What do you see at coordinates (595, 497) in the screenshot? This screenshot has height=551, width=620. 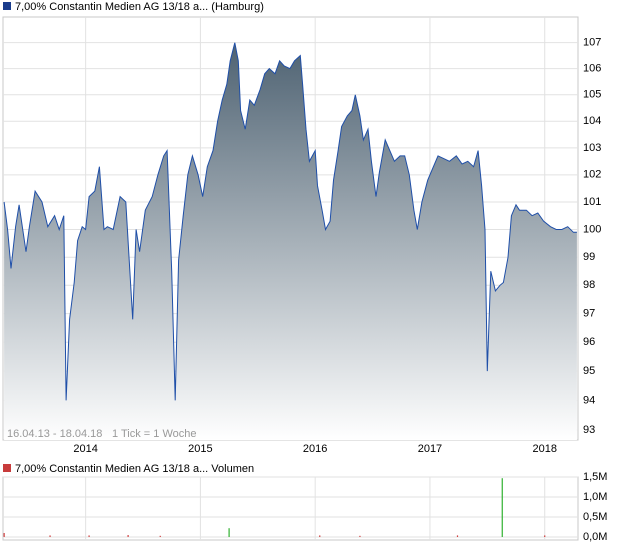 I see `y-tick-label: 1,0M` at bounding box center [595, 497].